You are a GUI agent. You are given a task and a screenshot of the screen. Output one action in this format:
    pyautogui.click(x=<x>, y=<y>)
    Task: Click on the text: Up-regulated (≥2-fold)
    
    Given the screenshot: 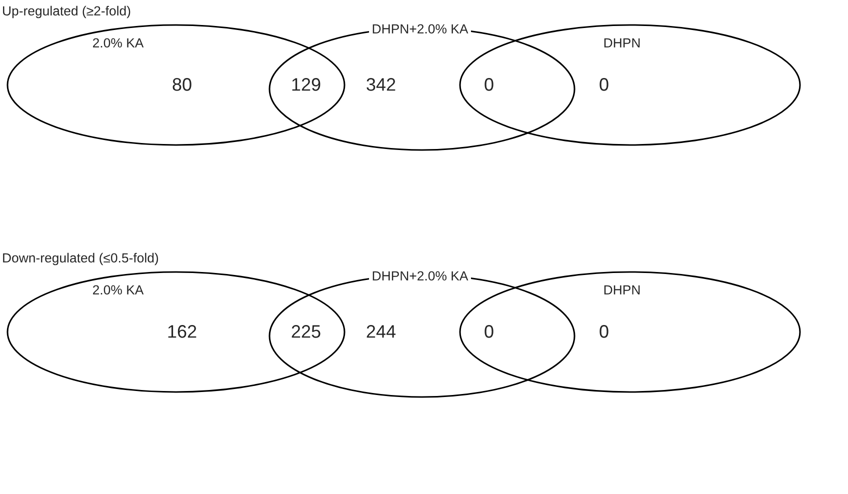 What is the action you would take?
    pyautogui.click(x=66, y=12)
    